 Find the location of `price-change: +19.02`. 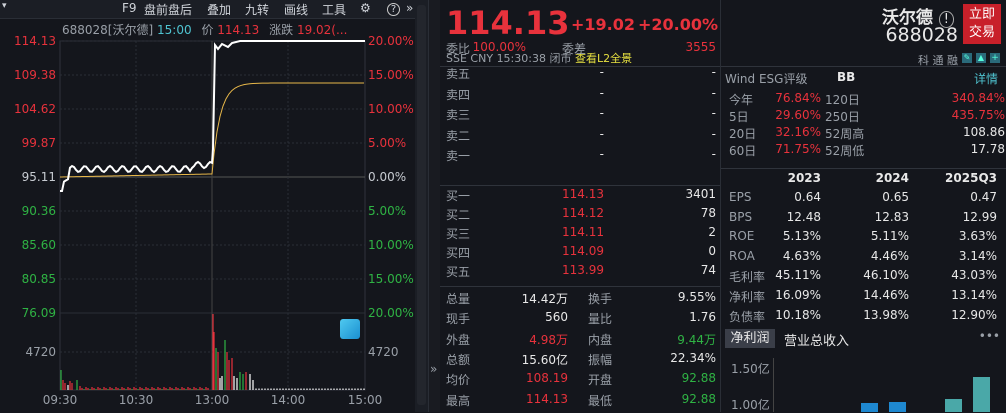

price-change: +19.02 is located at coordinates (603, 24).